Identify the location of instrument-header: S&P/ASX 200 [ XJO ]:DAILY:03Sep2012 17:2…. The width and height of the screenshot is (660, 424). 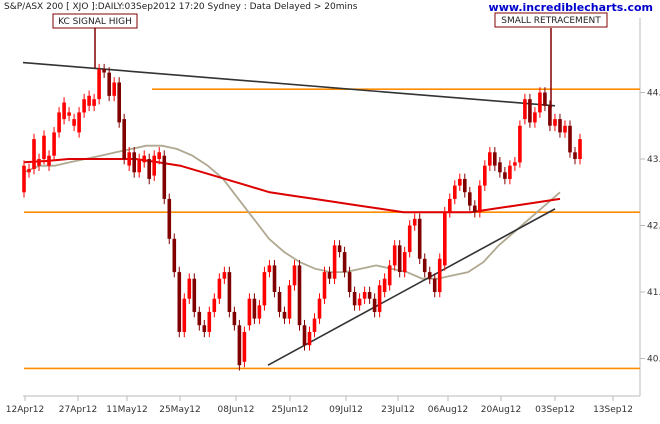
(181, 7).